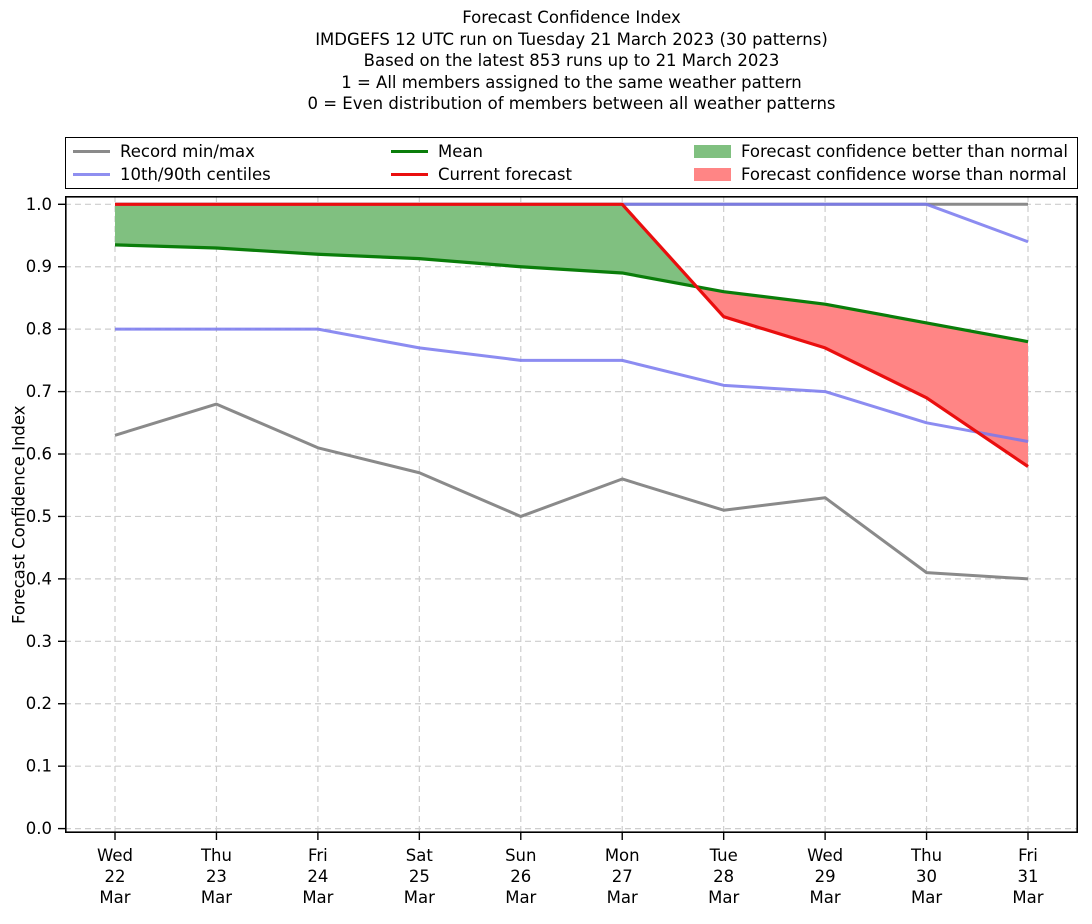 Image resolution: width=1092 pixels, height=924 pixels. I want to click on x-tick-label: 25, so click(419, 876).